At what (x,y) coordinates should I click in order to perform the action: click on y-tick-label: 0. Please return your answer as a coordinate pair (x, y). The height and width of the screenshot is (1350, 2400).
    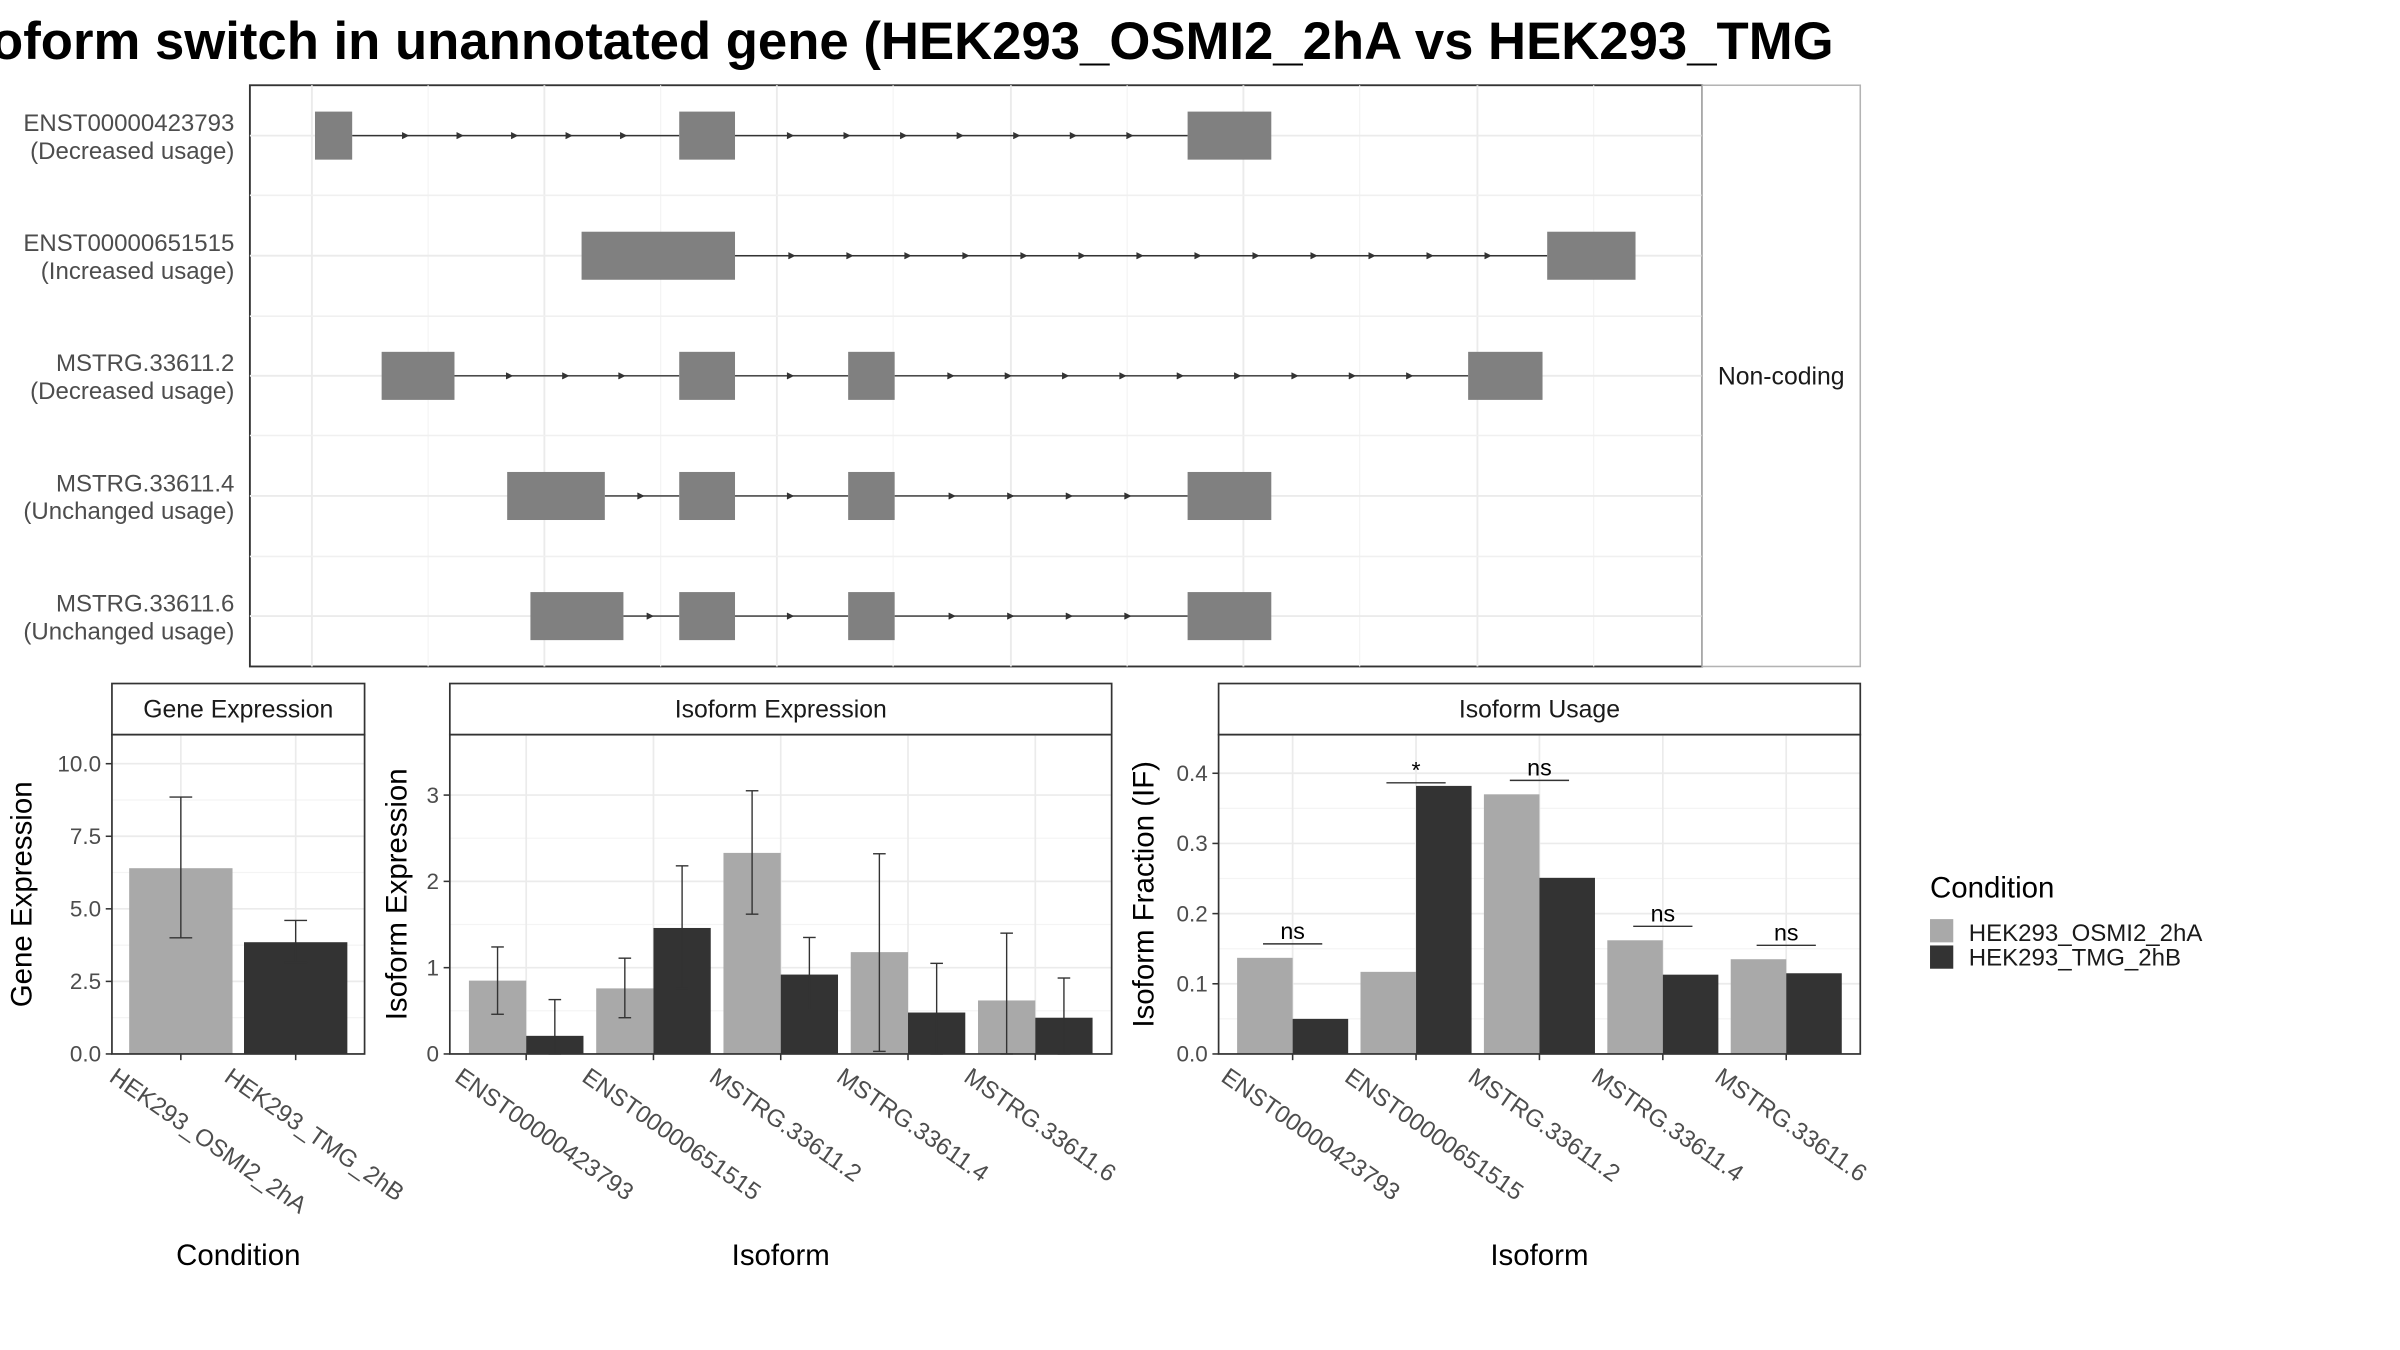
    Looking at the image, I should click on (432, 1054).